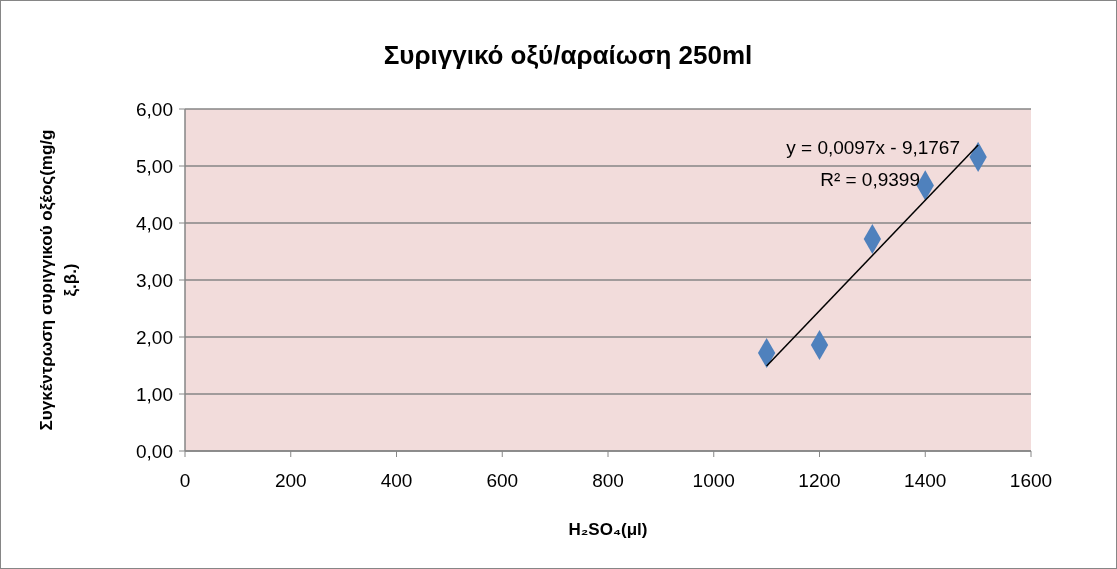  What do you see at coordinates (925, 480) in the screenshot?
I see `x-tick-label: 1400` at bounding box center [925, 480].